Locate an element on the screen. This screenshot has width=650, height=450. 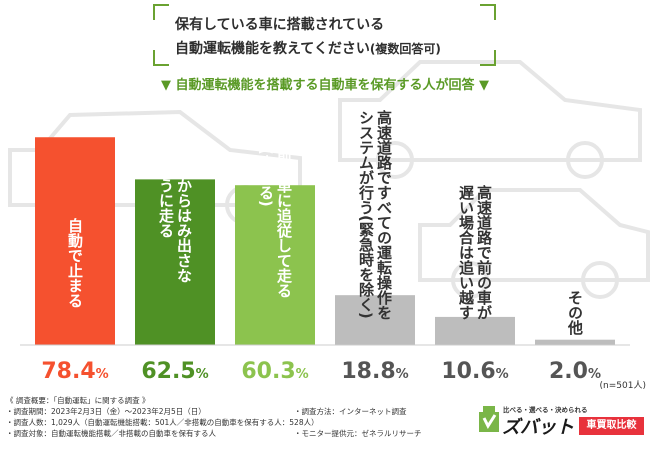
value-label-3: 60.3% is located at coordinates (274, 371).